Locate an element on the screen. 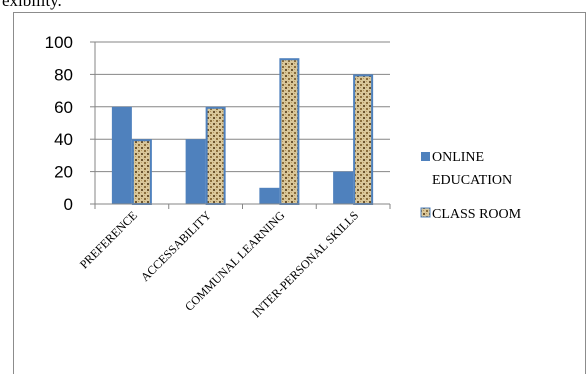 The width and height of the screenshot is (587, 374). y-tick-label: 20 is located at coordinates (63, 172).